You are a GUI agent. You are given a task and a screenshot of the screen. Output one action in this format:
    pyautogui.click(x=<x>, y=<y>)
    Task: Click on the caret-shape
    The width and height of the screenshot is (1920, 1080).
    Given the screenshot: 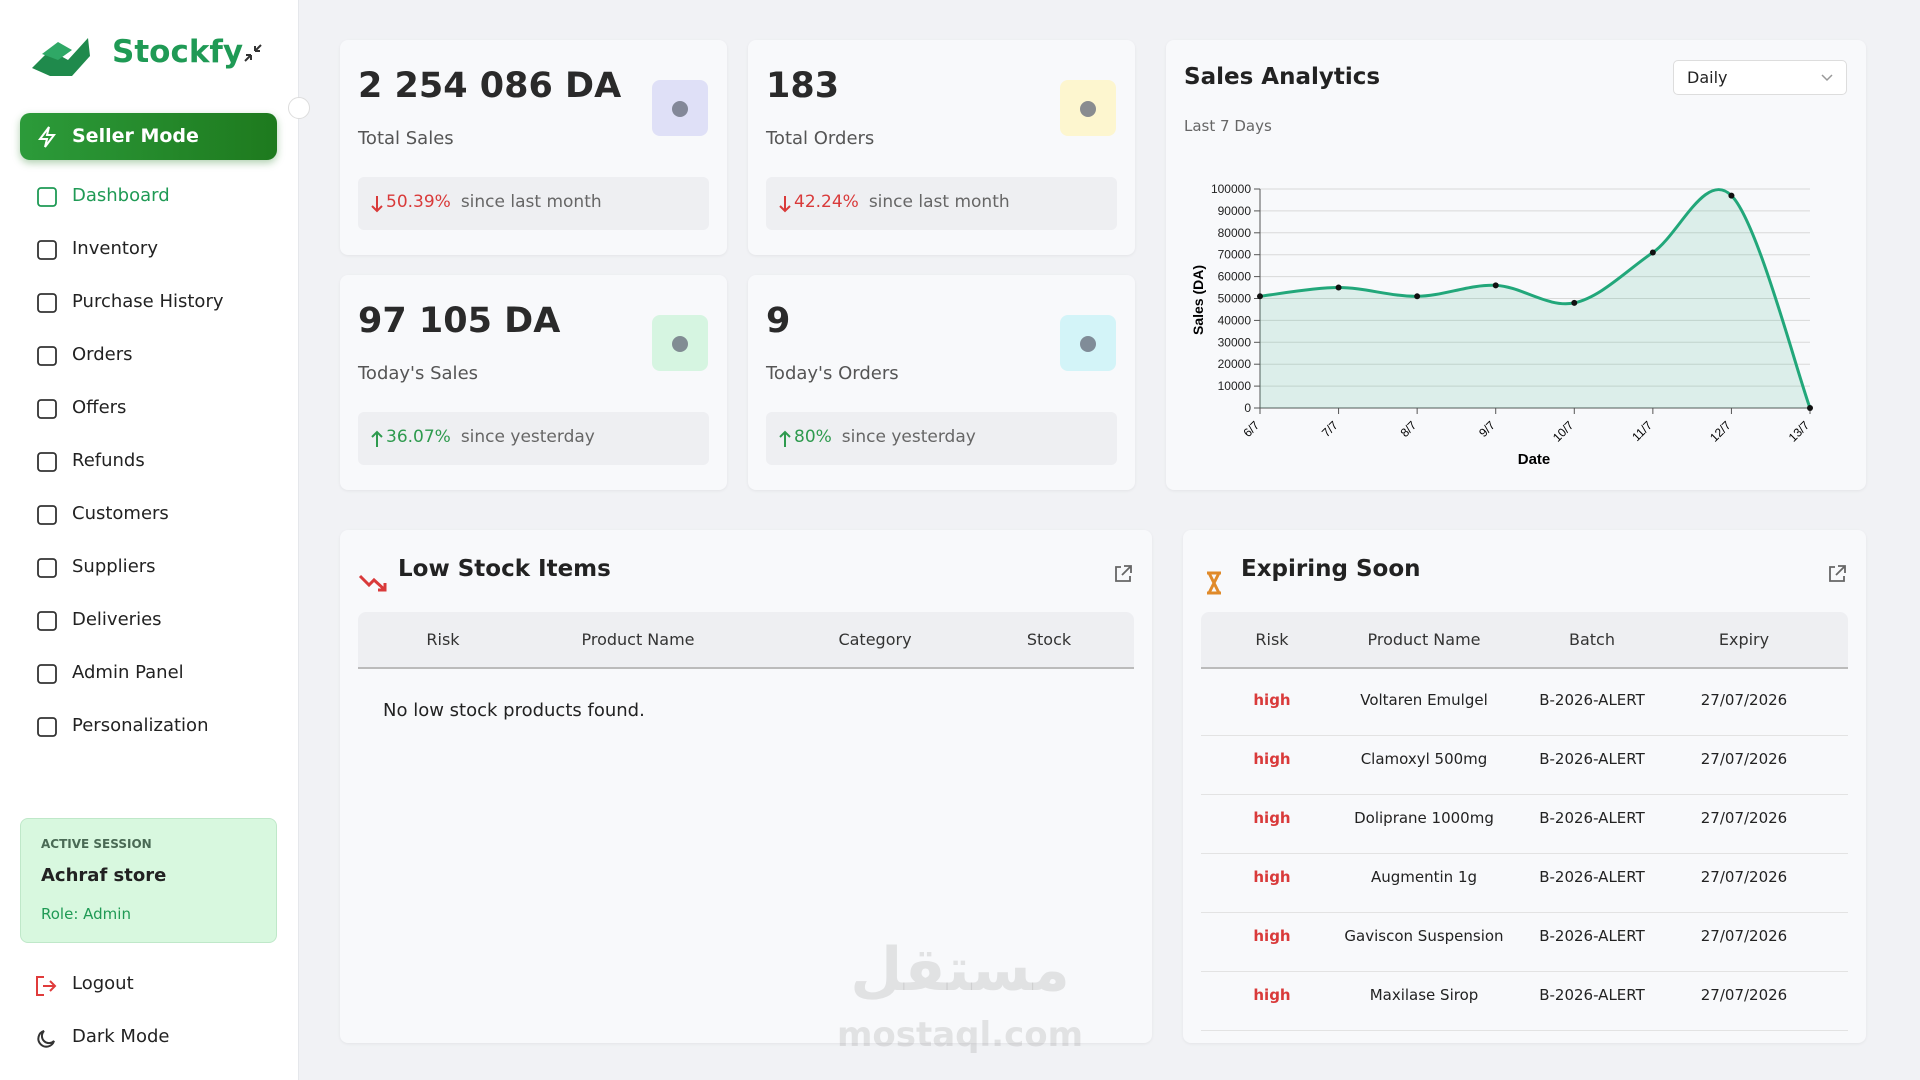 What is the action you would take?
    pyautogui.click(x=1827, y=78)
    